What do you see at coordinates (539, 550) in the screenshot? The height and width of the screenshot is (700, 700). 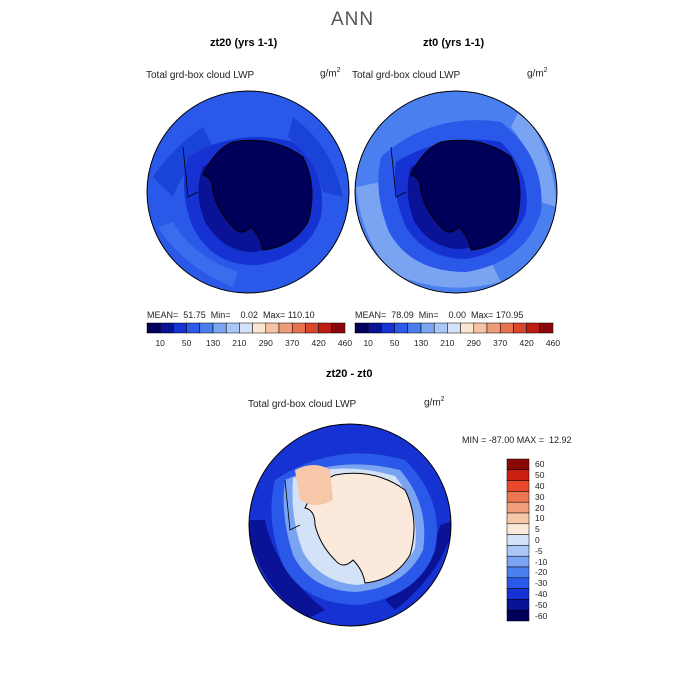 I see `colorbar-tick-label: -5` at bounding box center [539, 550].